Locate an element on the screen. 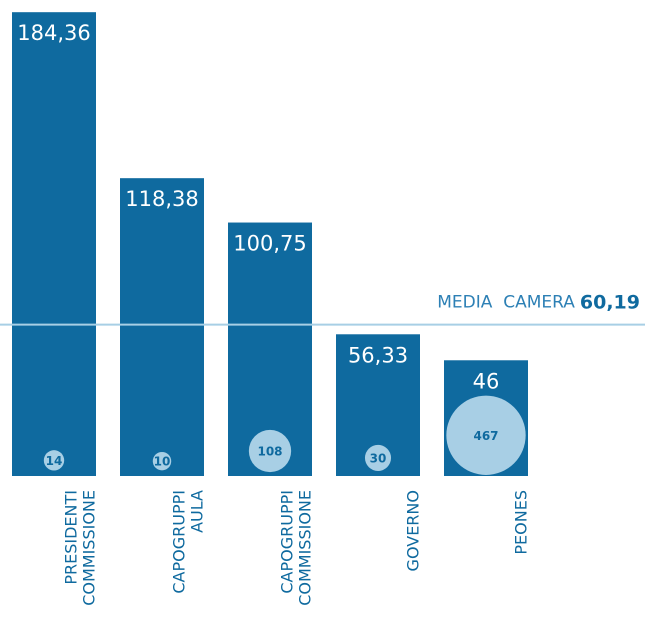 This screenshot has width=645, height=636. bar-value-label: 118,38 is located at coordinates (161, 199).